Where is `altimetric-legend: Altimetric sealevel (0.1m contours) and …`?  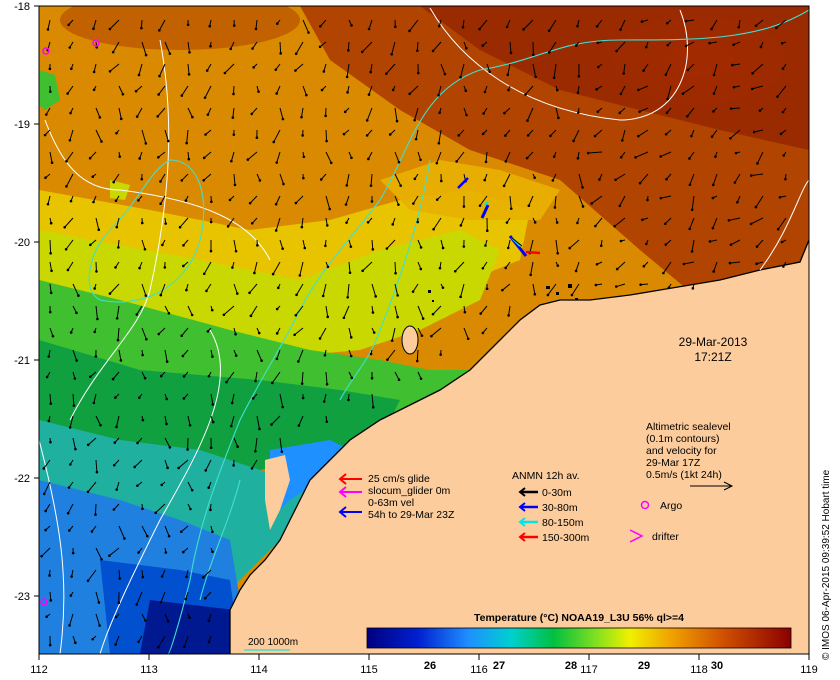 altimetric-legend: Altimetric sealevel (0.1m contours) and … is located at coordinates (690, 456).